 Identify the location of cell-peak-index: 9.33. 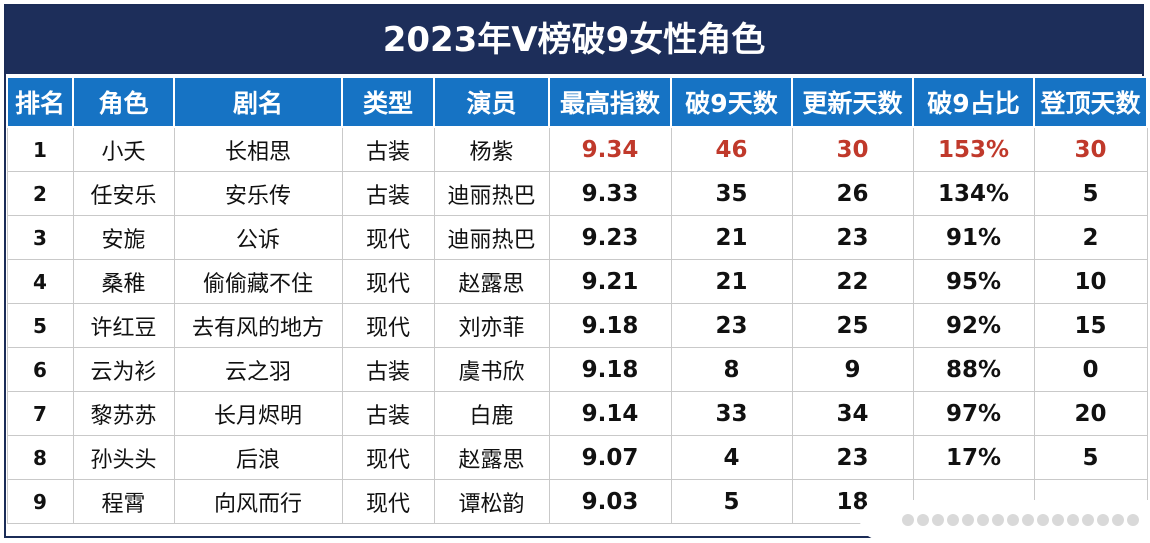
(610, 193).